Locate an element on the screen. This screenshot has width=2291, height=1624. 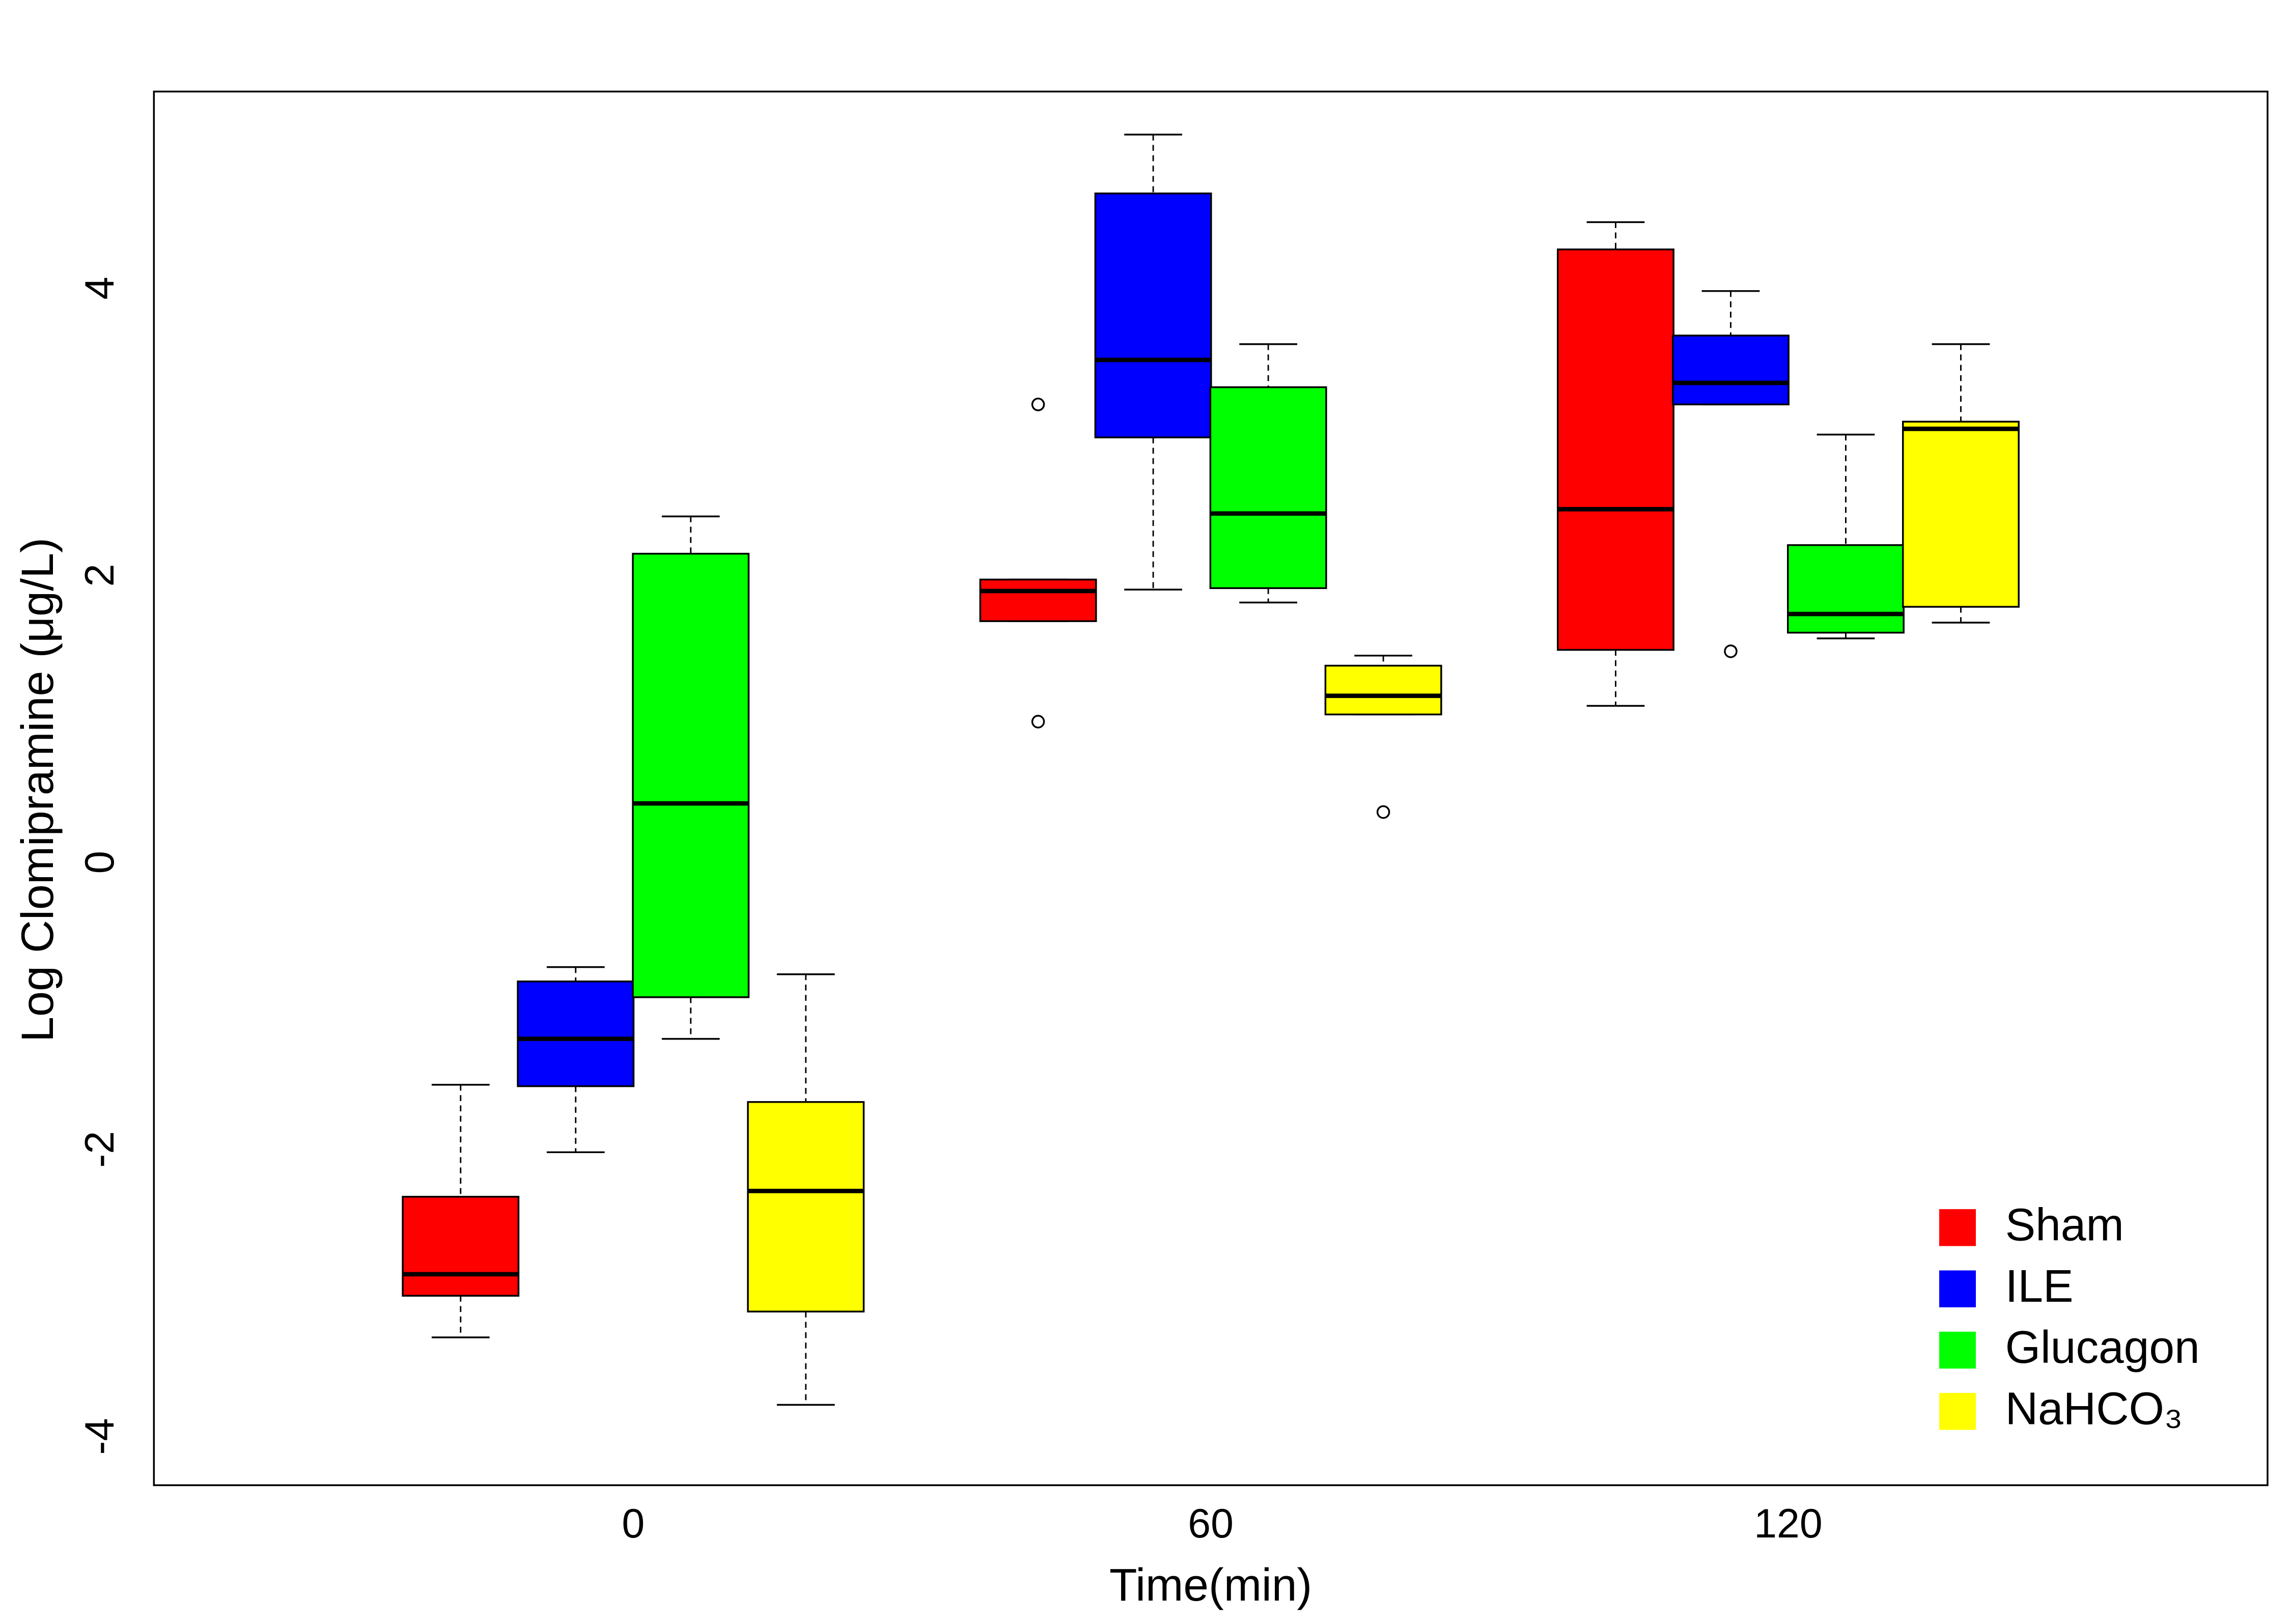
legend-label: Sham is located at coordinates (2064, 1224).